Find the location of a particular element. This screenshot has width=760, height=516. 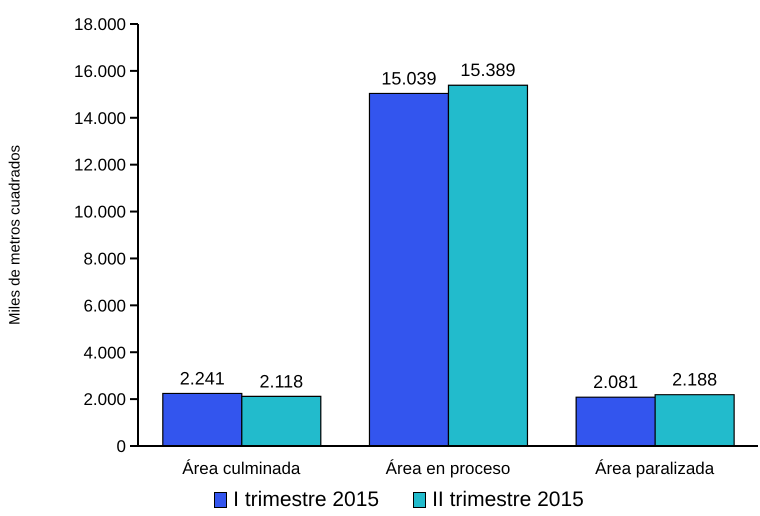

legend-label: I trimestre 2015 is located at coordinates (306, 500).